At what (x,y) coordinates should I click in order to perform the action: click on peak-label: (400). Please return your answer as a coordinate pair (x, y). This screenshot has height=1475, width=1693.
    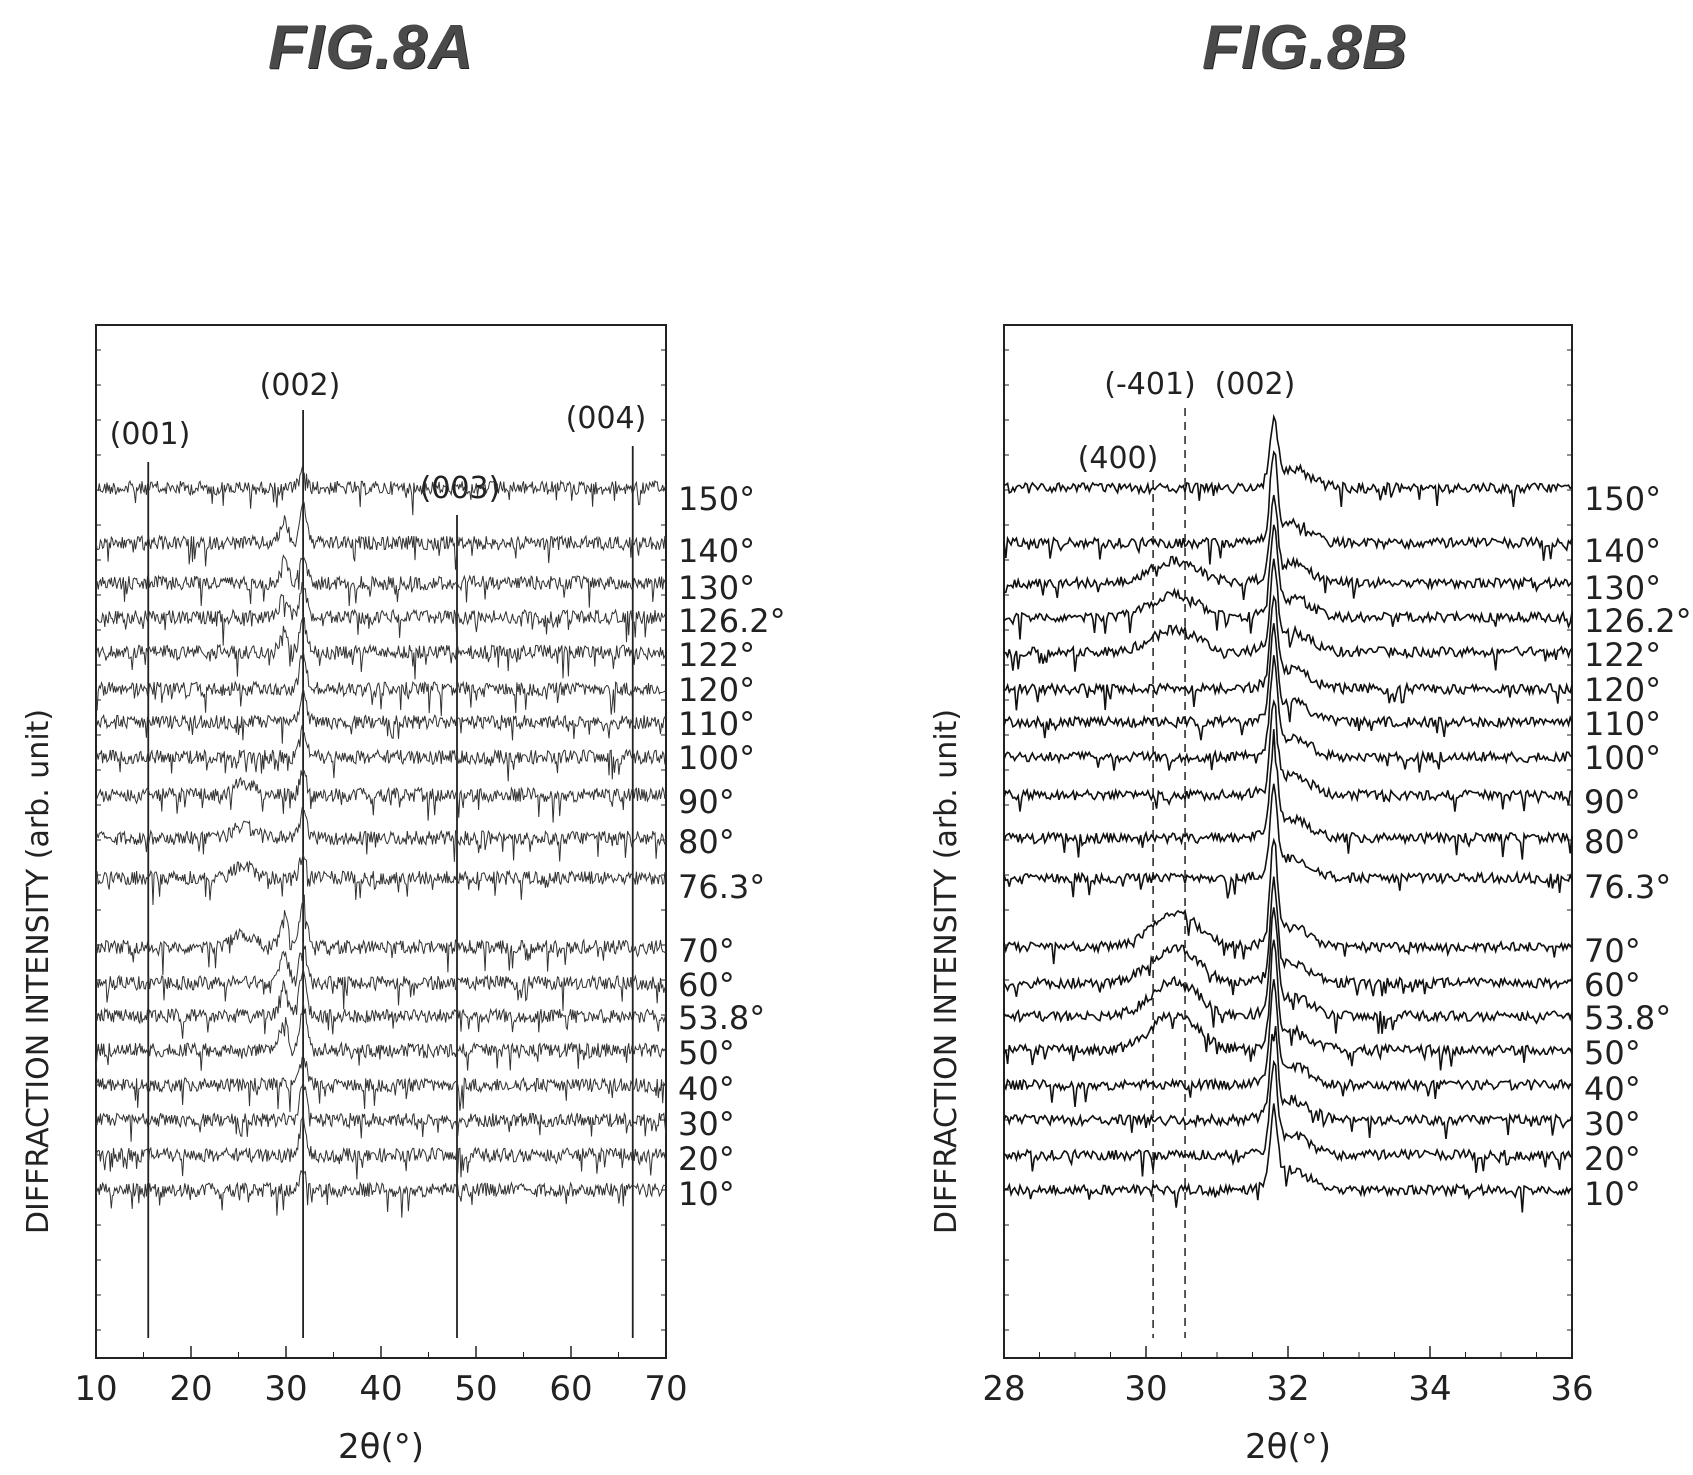
    Looking at the image, I should click on (1118, 458).